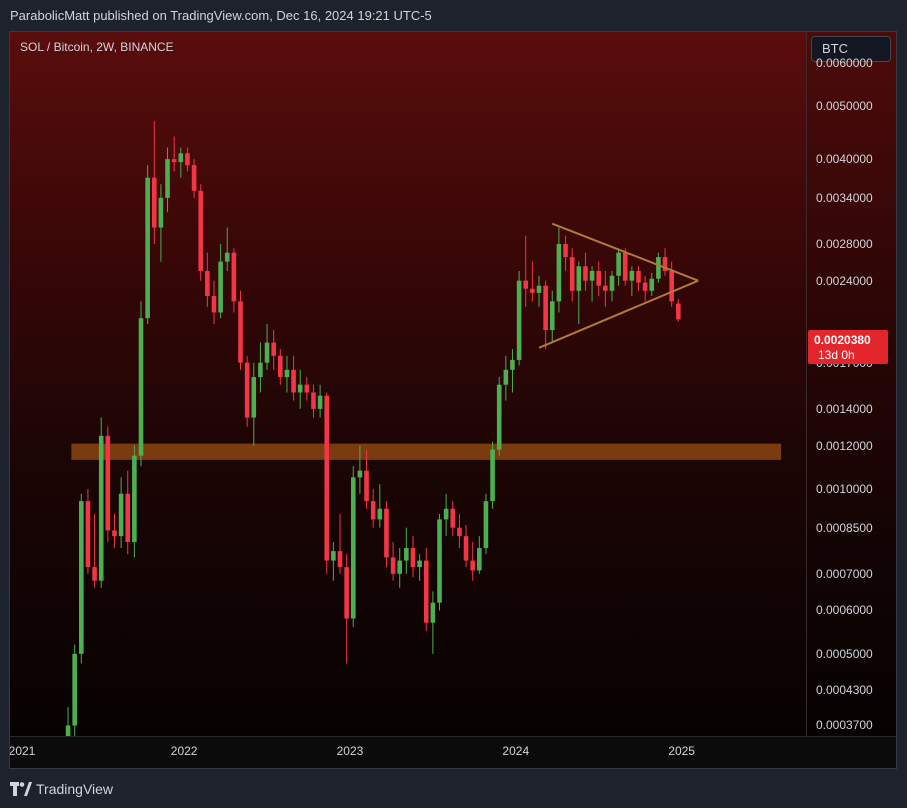 This screenshot has width=907, height=808. I want to click on price-tick-label: 0.0012000, so click(844, 445).